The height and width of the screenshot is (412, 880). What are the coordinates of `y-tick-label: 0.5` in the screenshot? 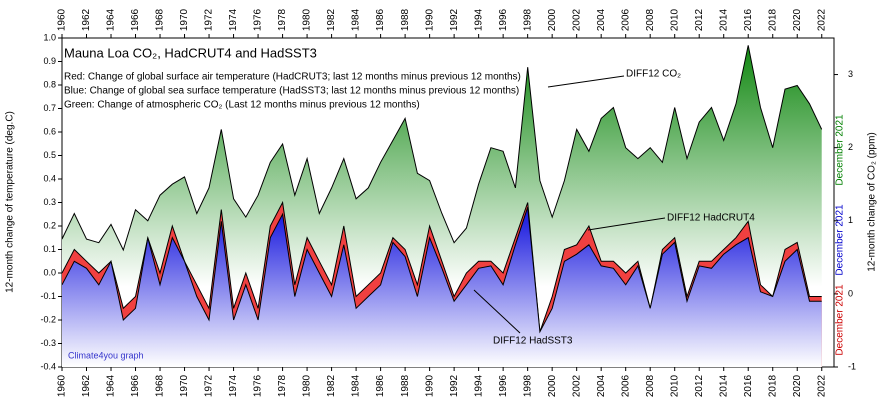 It's located at (49, 155).